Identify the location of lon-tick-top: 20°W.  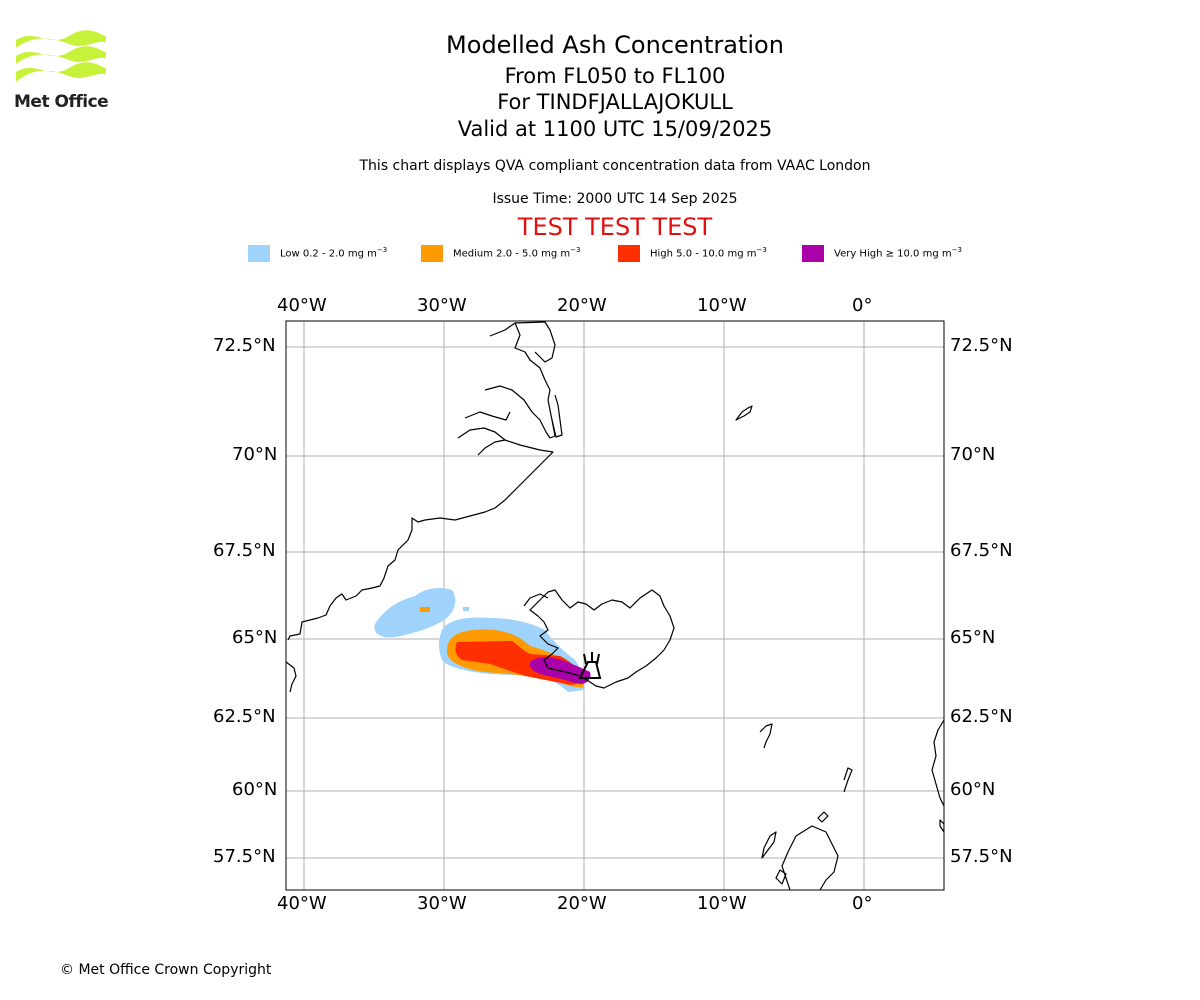
(582, 305).